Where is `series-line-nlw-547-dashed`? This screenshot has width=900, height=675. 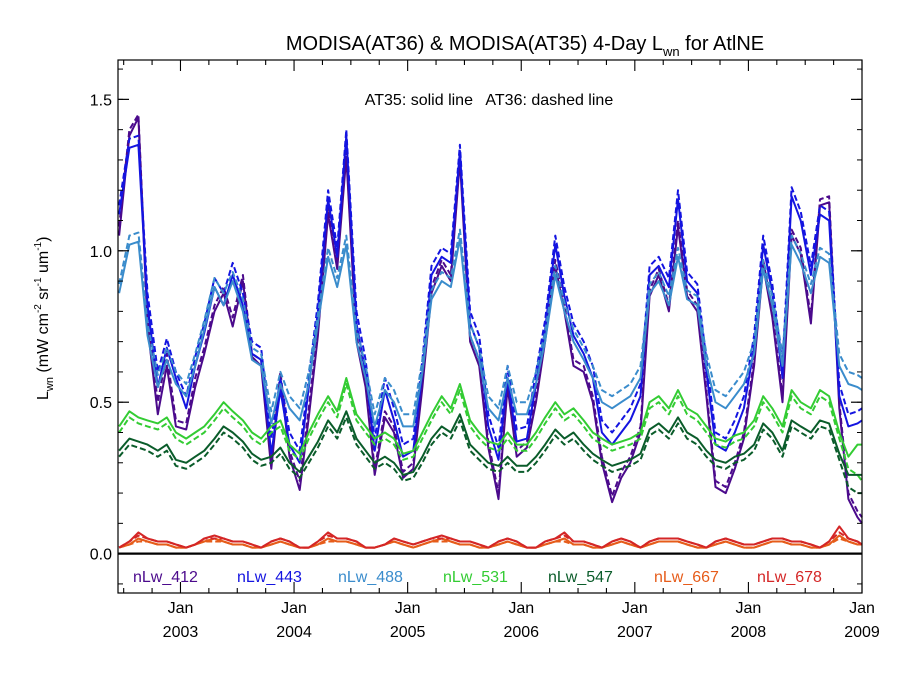
series-line-nlw-547-dashed is located at coordinates (490, 455).